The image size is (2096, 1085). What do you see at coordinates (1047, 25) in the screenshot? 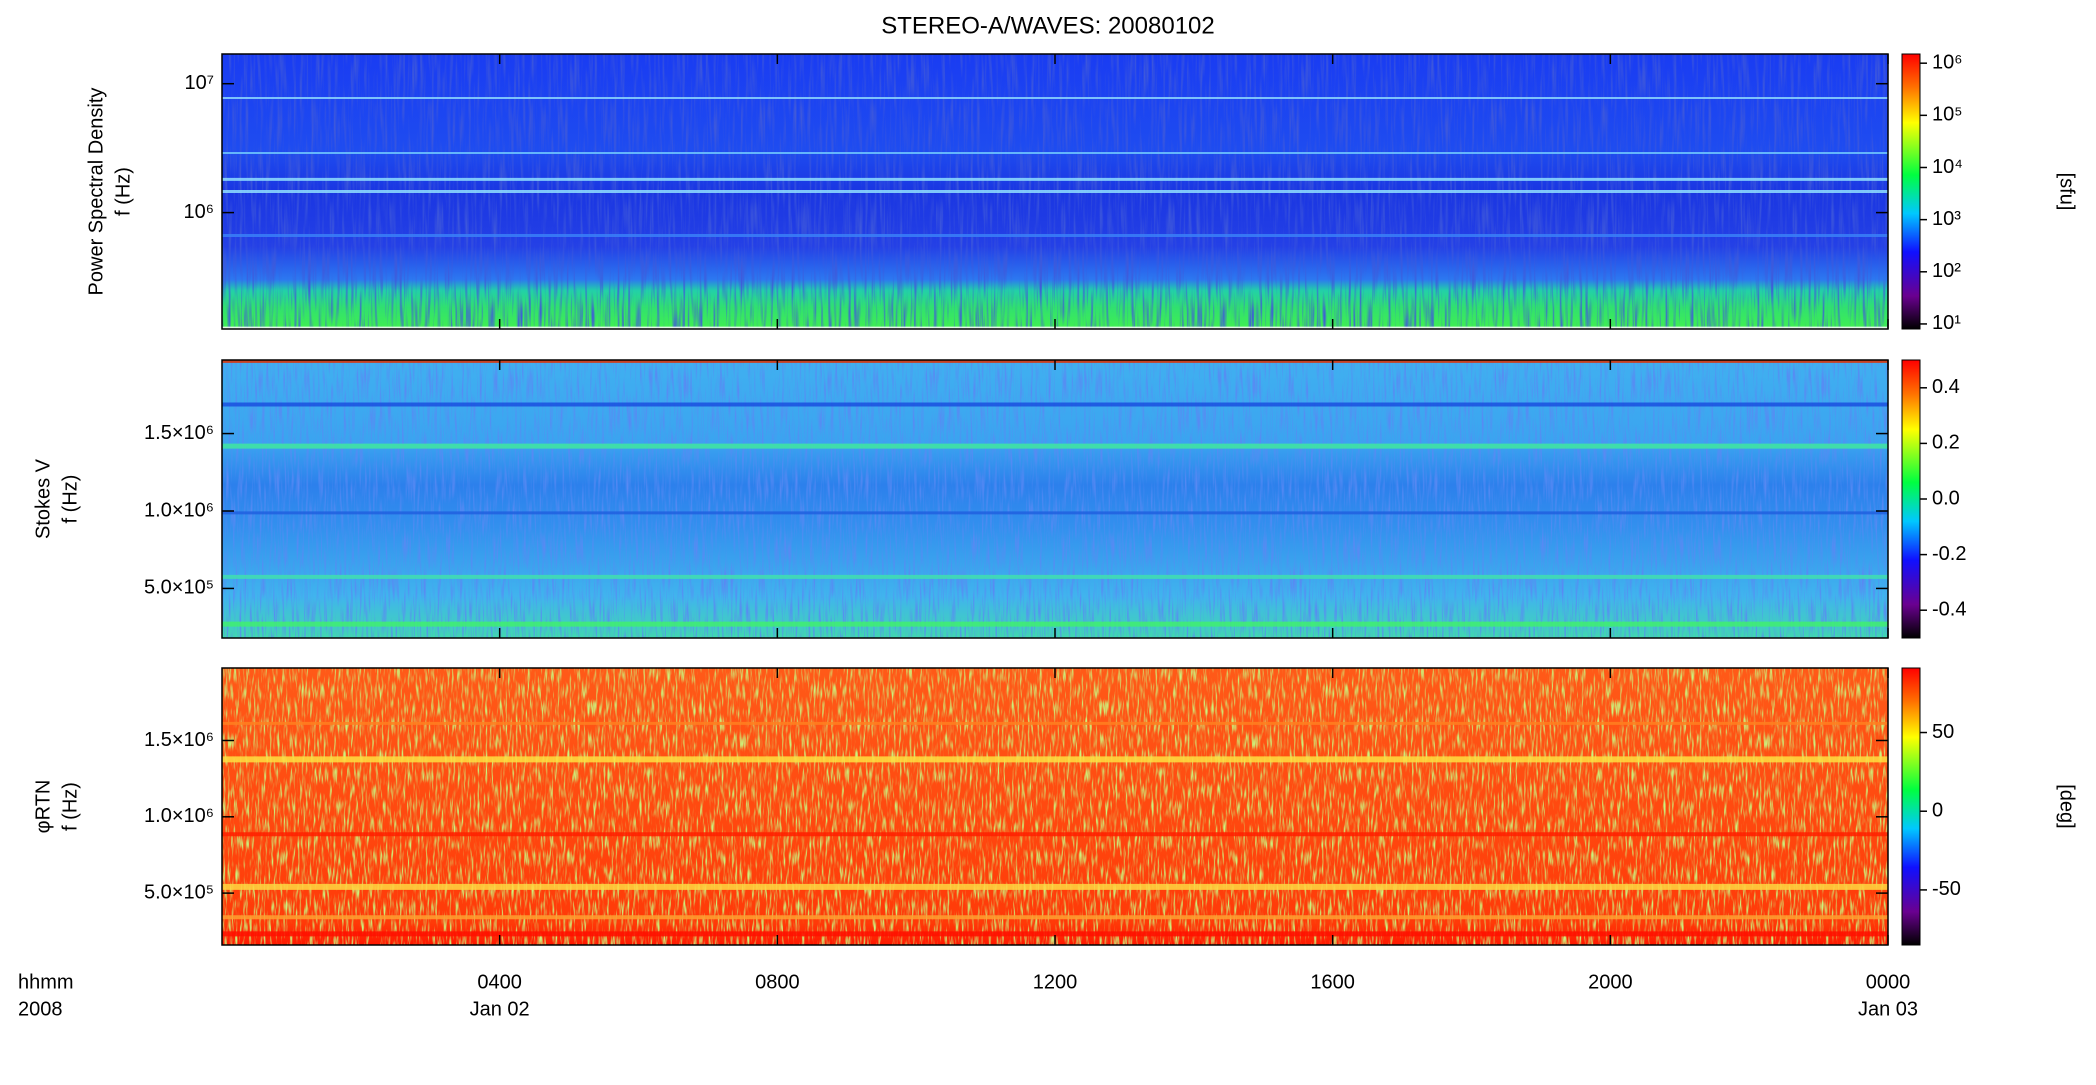
I see `chart-title: STEREO-A/WAVES: 20080102` at bounding box center [1047, 25].